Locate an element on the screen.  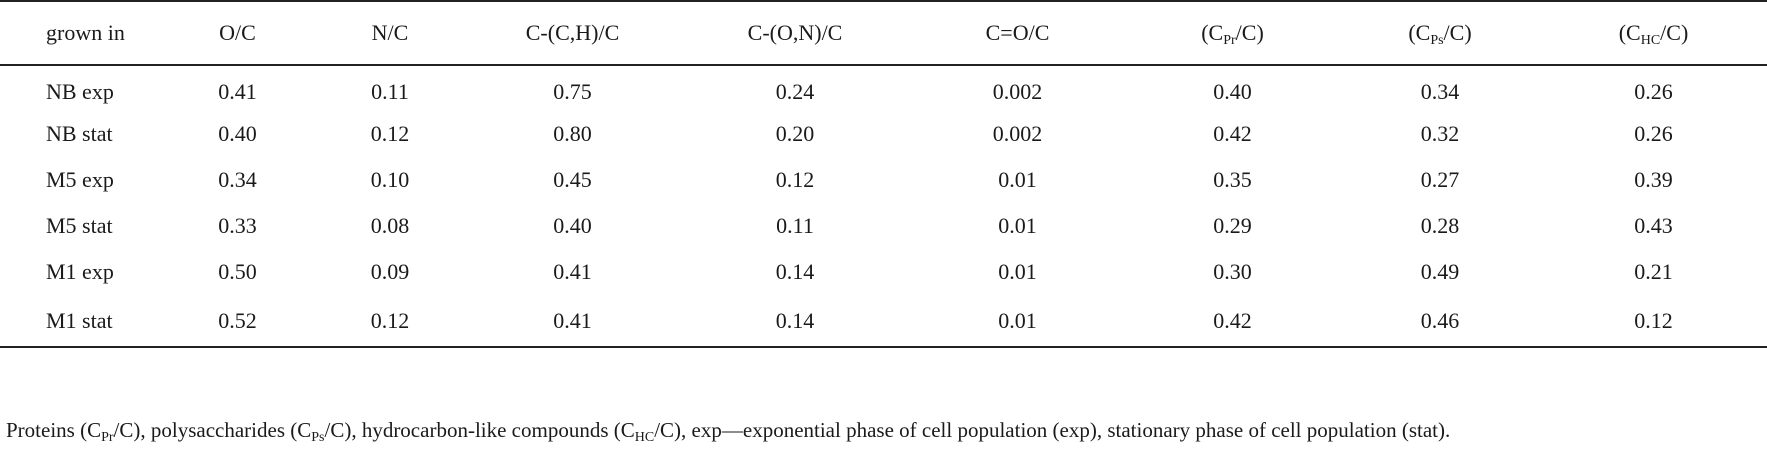
row-label: M5 stat is located at coordinates (79, 225).